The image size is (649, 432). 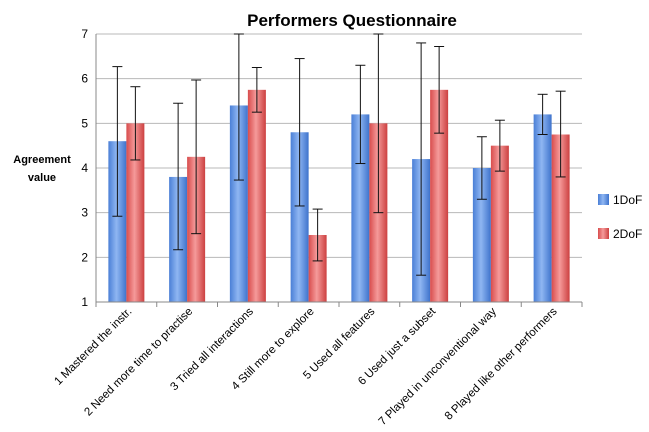 I want to click on y-tick-label: 4, so click(x=84, y=168).